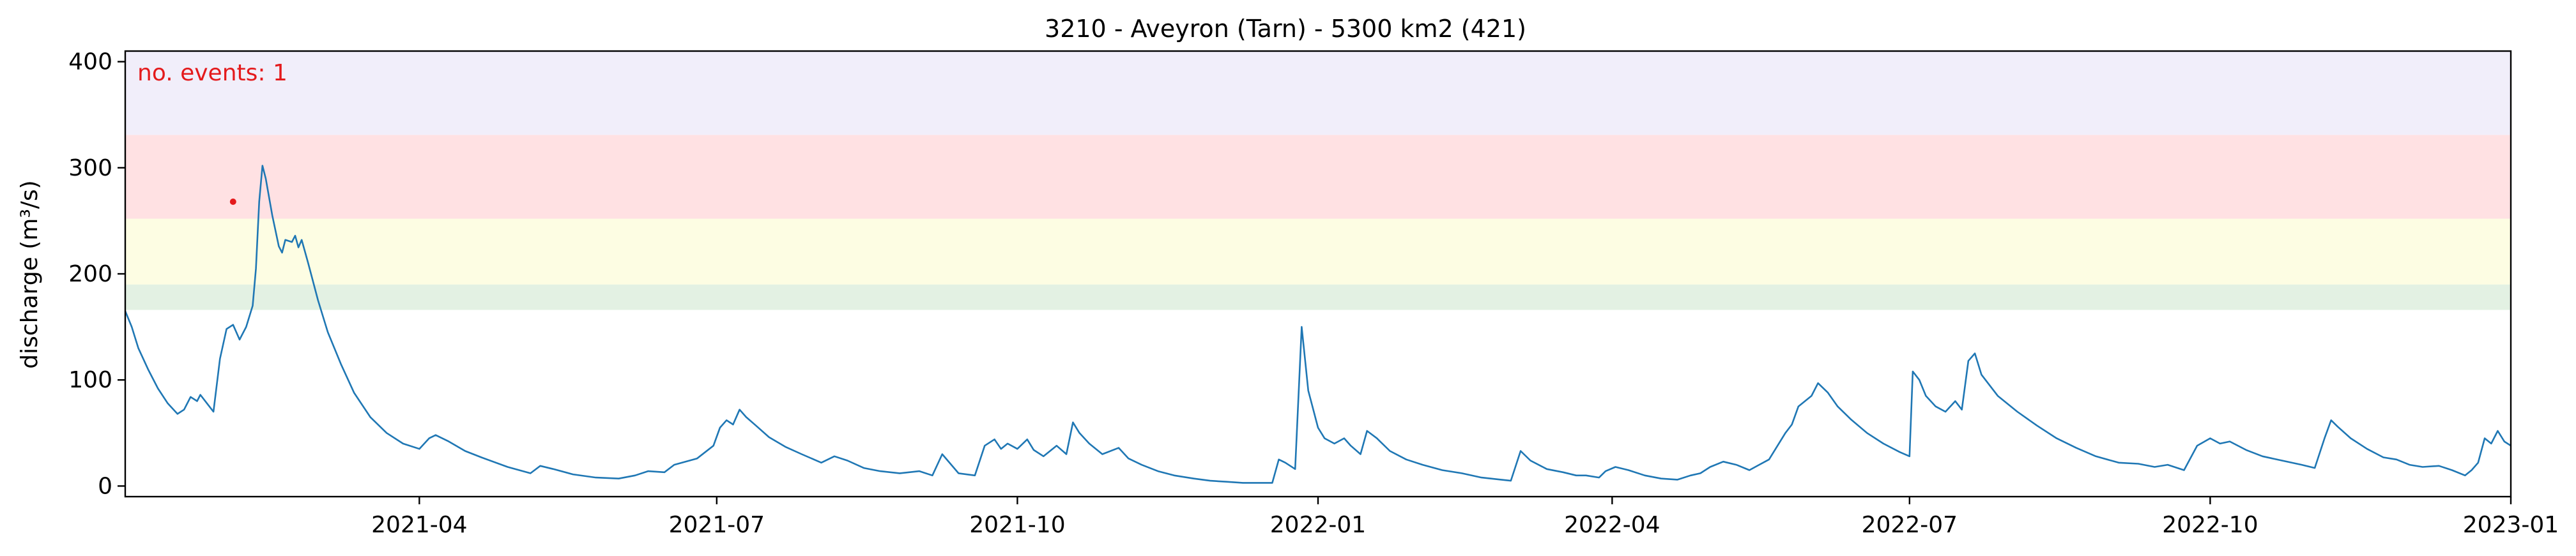 The width and height of the screenshot is (2576, 556). Describe the element at coordinates (90, 168) in the screenshot. I see `y-tick-label-300: 300` at that location.